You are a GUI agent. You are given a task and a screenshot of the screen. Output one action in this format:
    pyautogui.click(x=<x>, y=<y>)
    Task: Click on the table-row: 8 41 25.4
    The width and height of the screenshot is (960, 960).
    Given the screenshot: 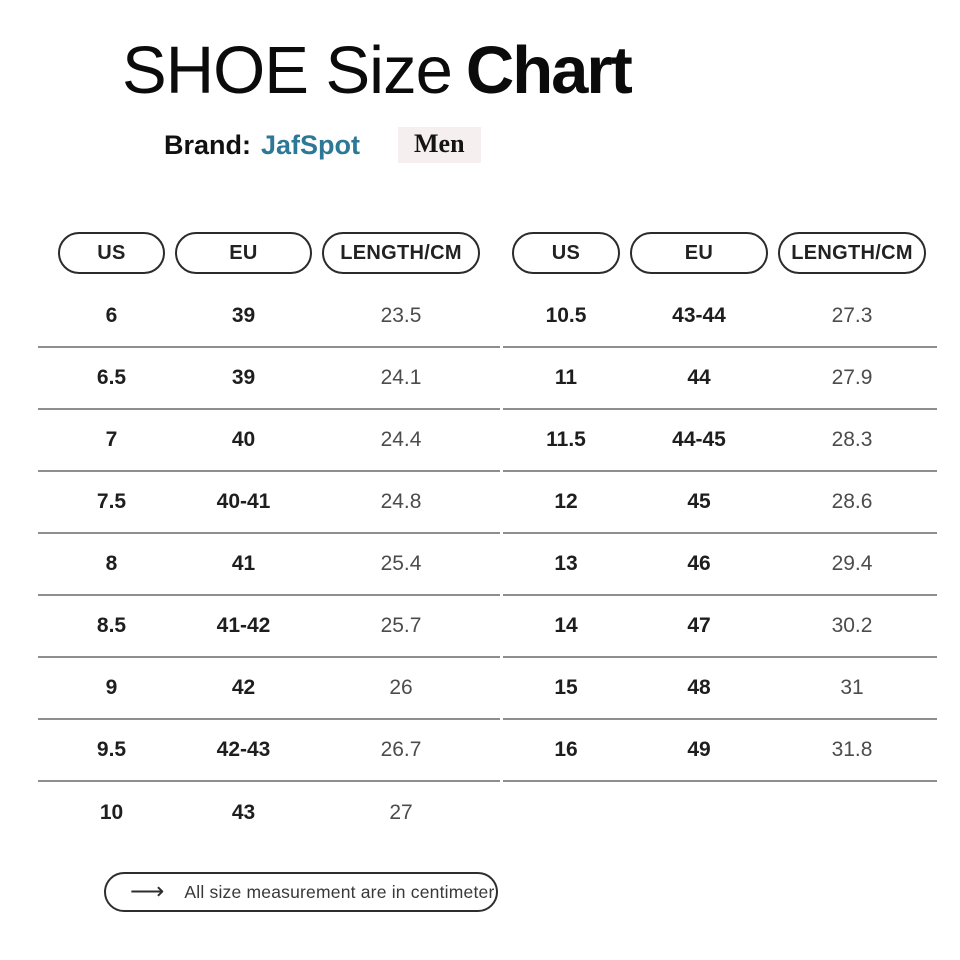 What is the action you would take?
    pyautogui.click(x=269, y=565)
    